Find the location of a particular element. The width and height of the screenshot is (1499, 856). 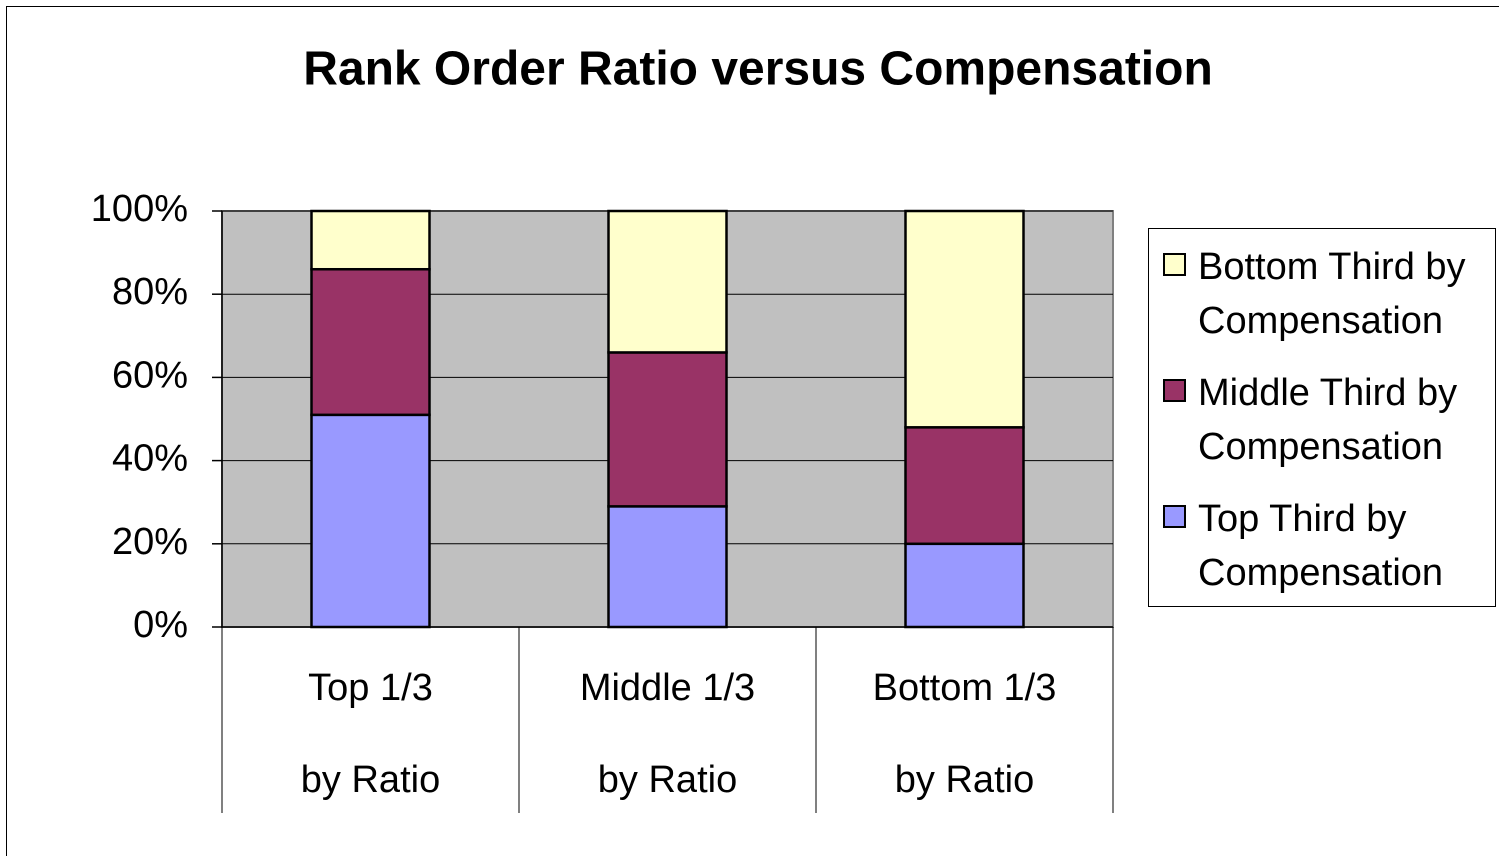

y-tick-label: 60% is located at coordinates (150, 375).